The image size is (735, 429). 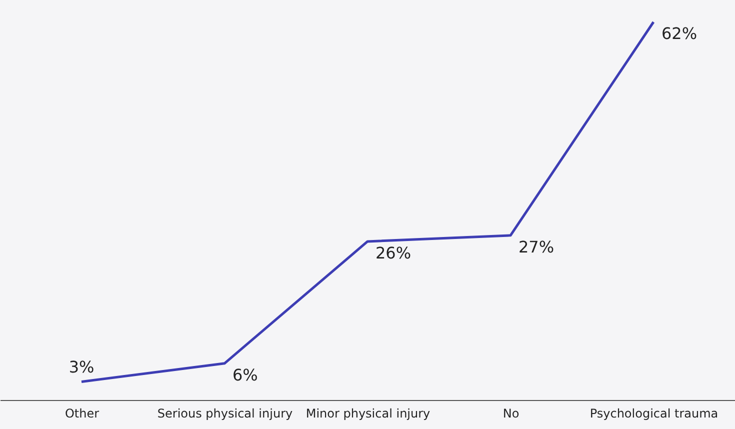 I want to click on x-tick-label: Other, so click(x=82, y=413).